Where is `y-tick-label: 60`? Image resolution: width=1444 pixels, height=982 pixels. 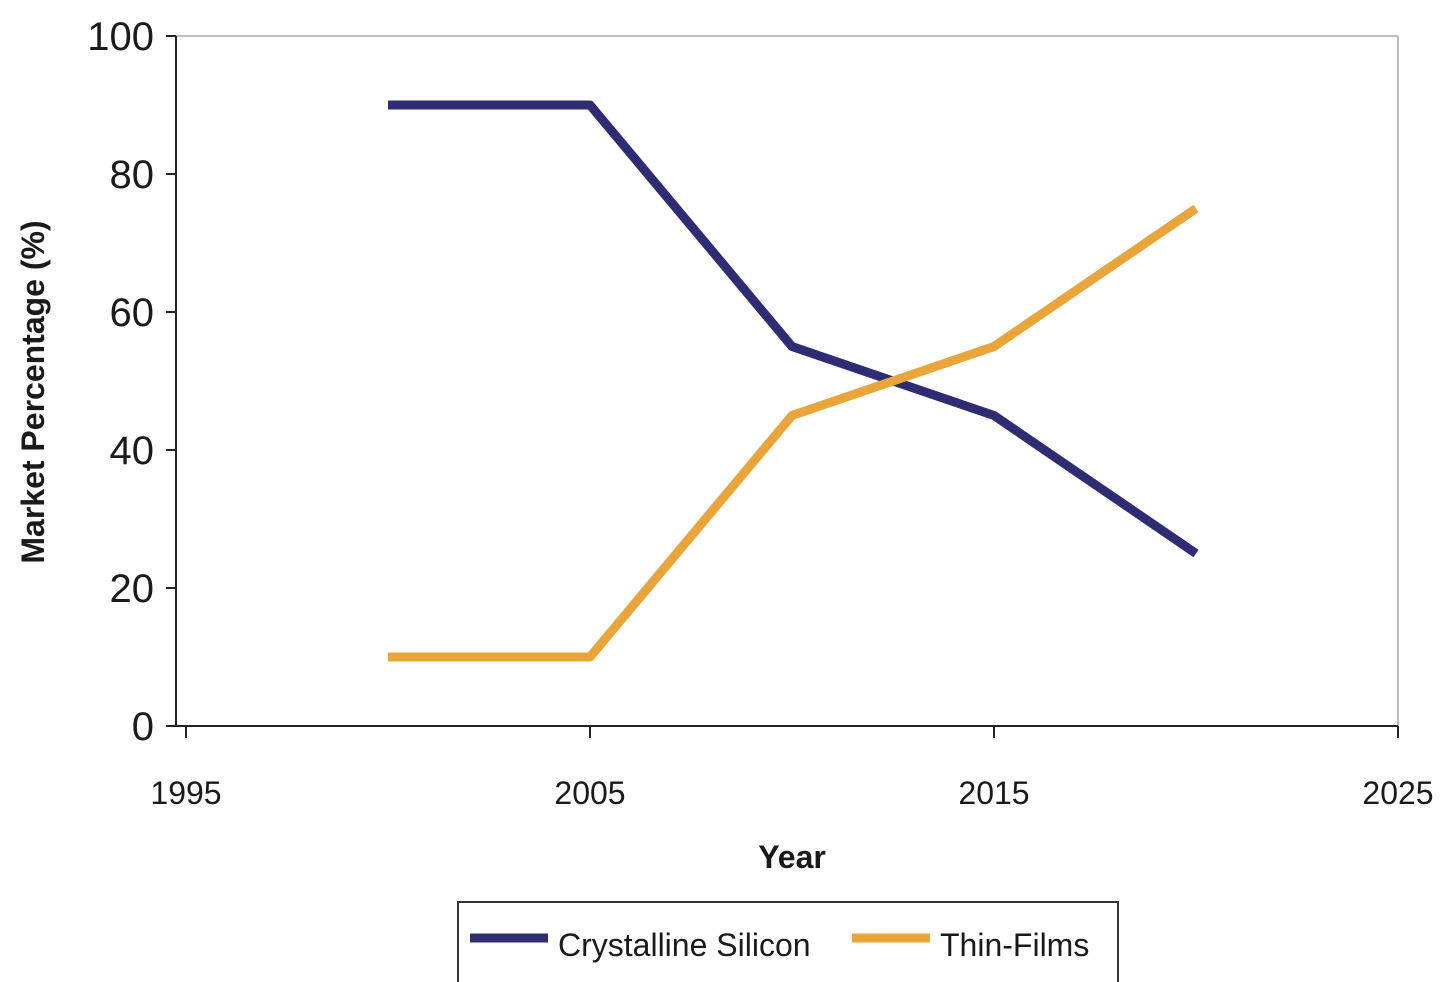 y-tick-label: 60 is located at coordinates (132, 313).